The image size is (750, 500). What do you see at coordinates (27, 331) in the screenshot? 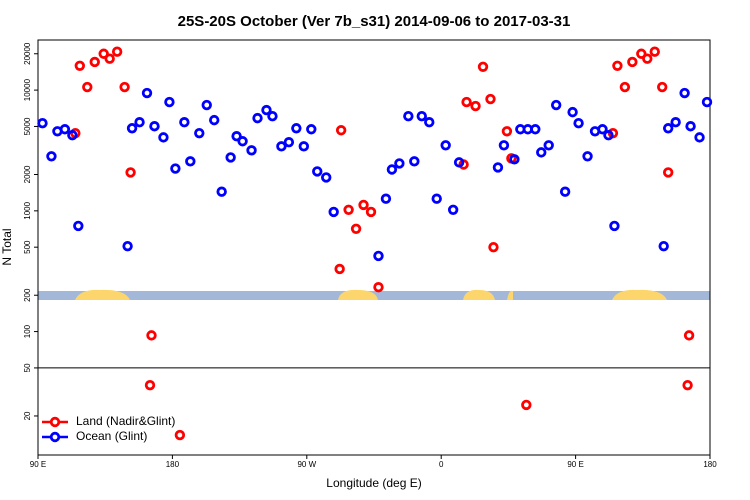
I see `y-tick-label: 100` at bounding box center [27, 331].